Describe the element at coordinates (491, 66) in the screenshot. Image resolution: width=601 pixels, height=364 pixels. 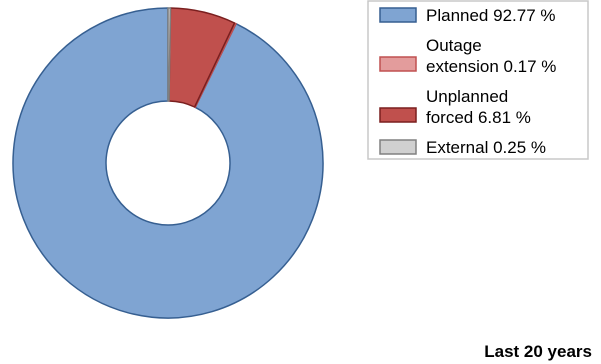
I see `legend-label-outage-extension: extension 0.17 %` at that location.